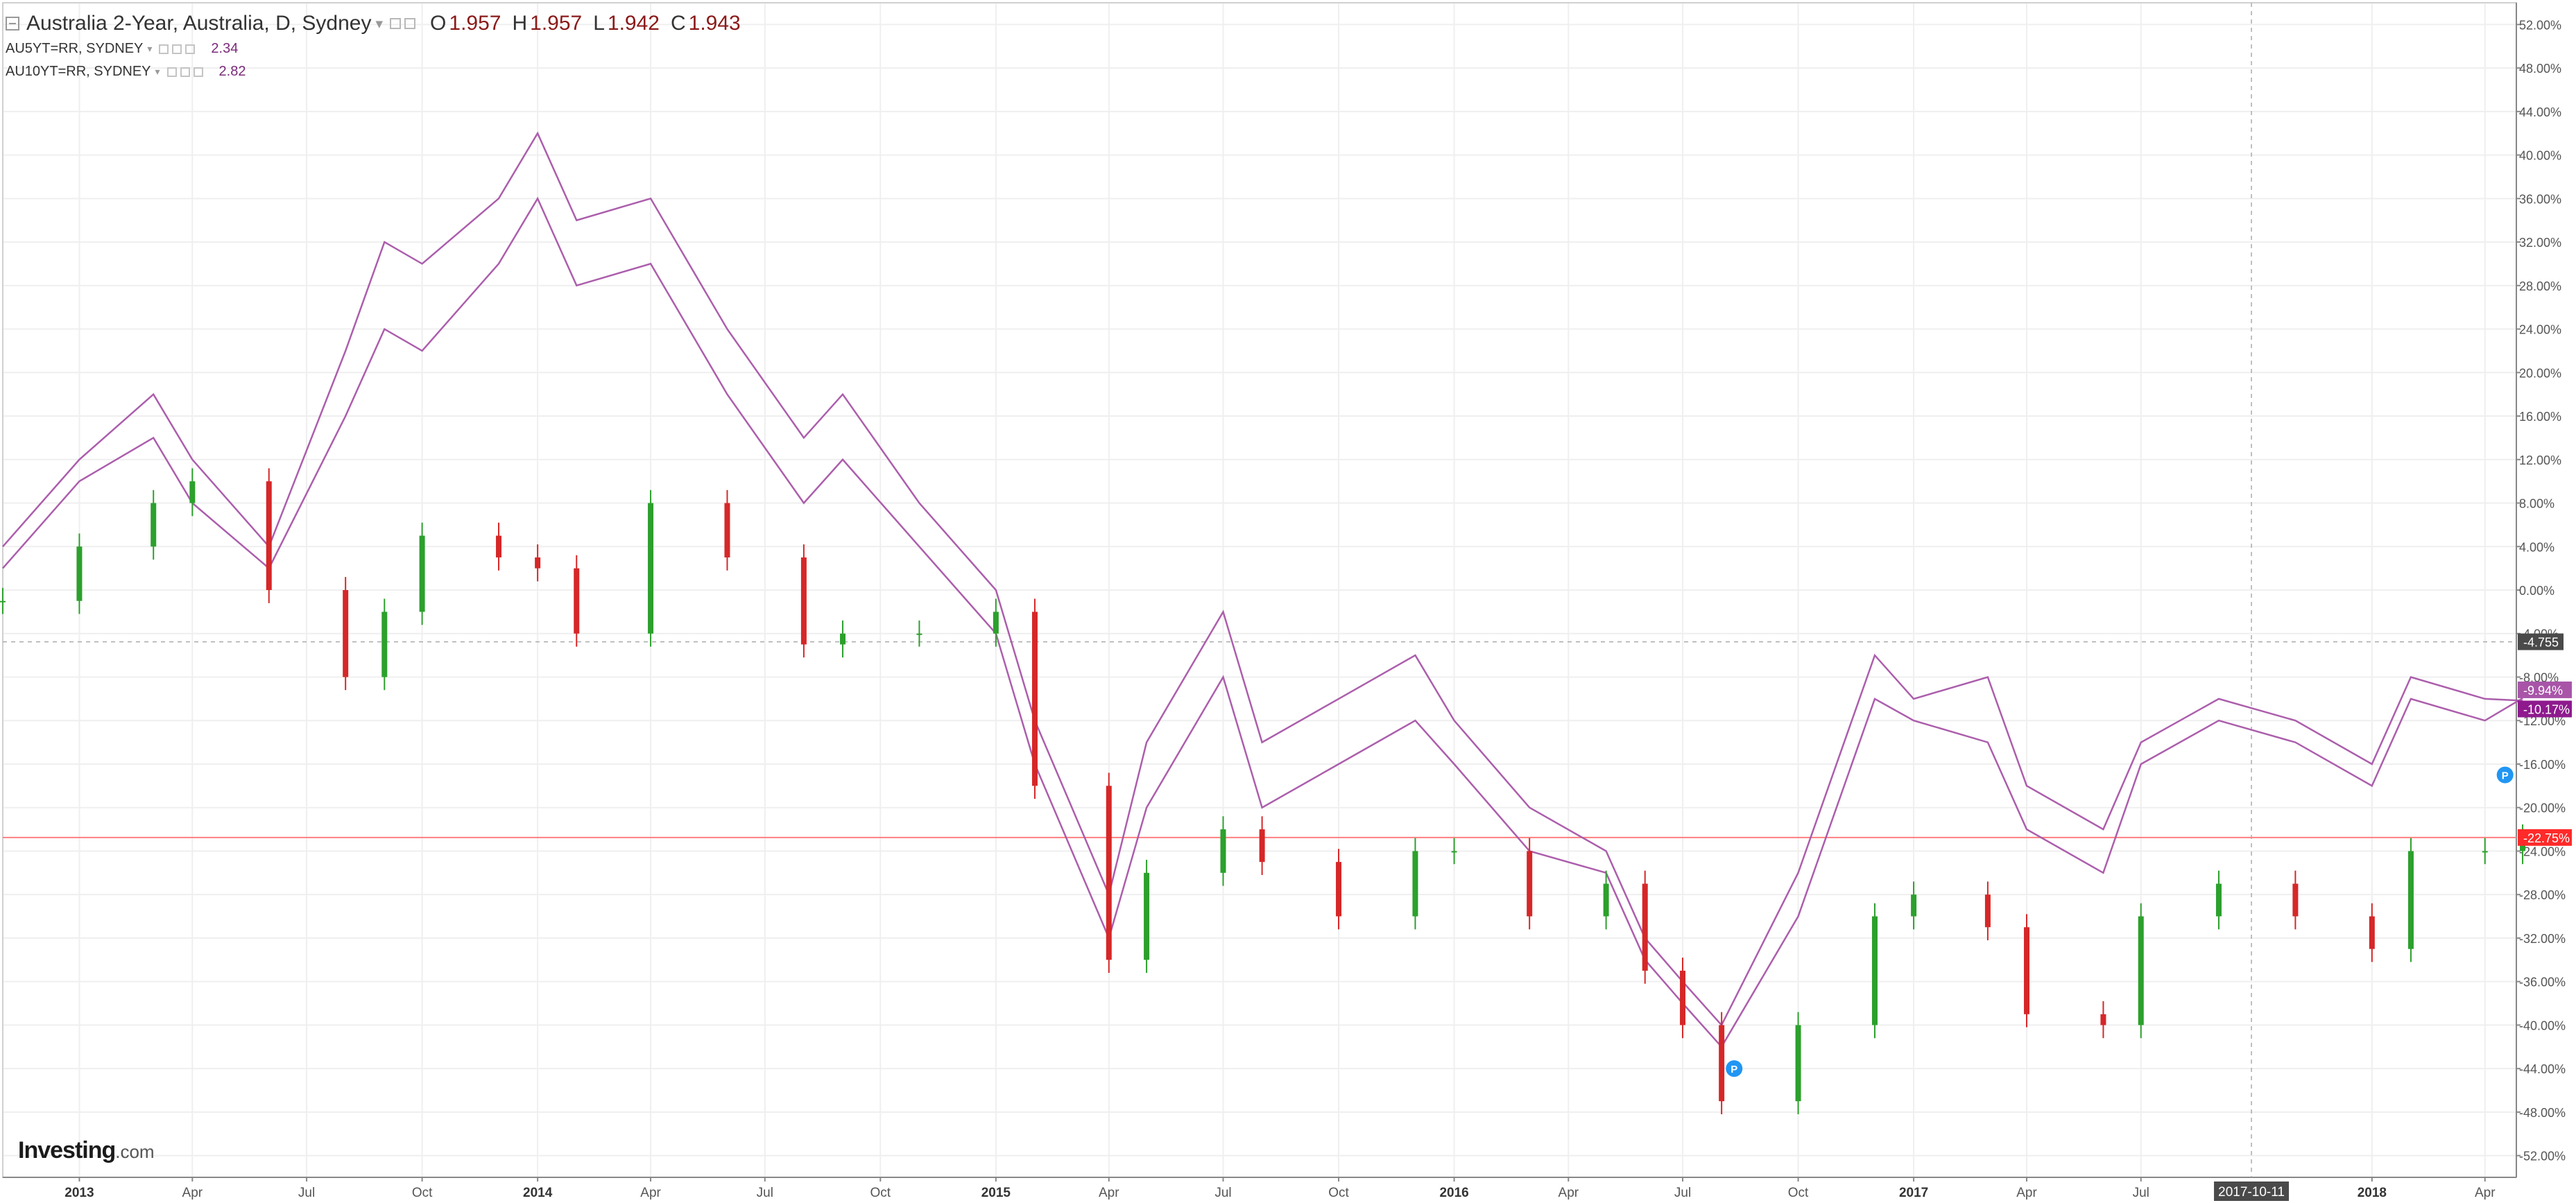 Image resolution: width=2576 pixels, height=1203 pixels. What do you see at coordinates (2542, 939) in the screenshot?
I see `y-tick-label: -32.00%` at bounding box center [2542, 939].